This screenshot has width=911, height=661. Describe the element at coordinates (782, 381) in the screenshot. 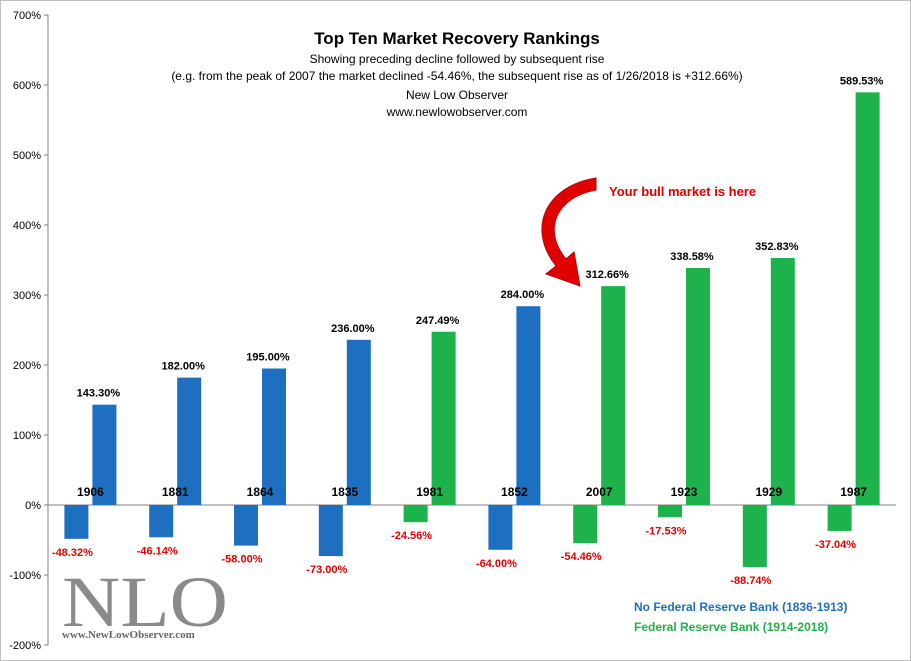

I see `rise-bar-1929` at that location.